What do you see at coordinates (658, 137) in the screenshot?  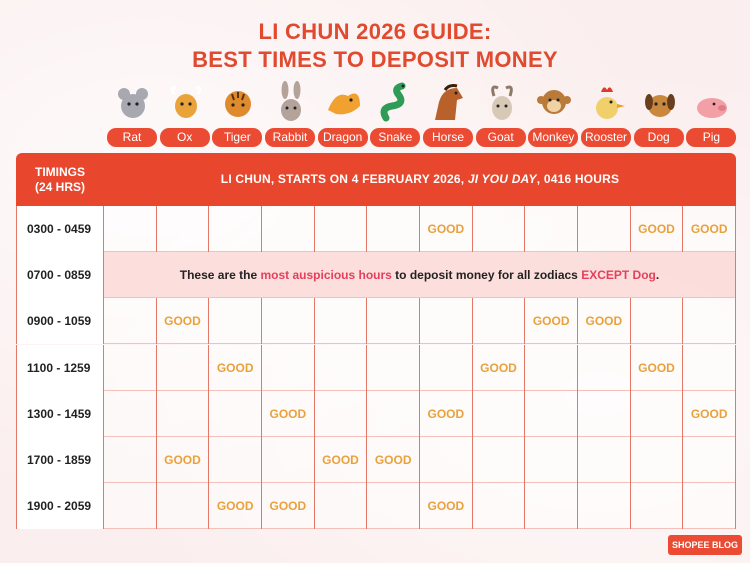 I see `zodiac-label: Dog` at bounding box center [658, 137].